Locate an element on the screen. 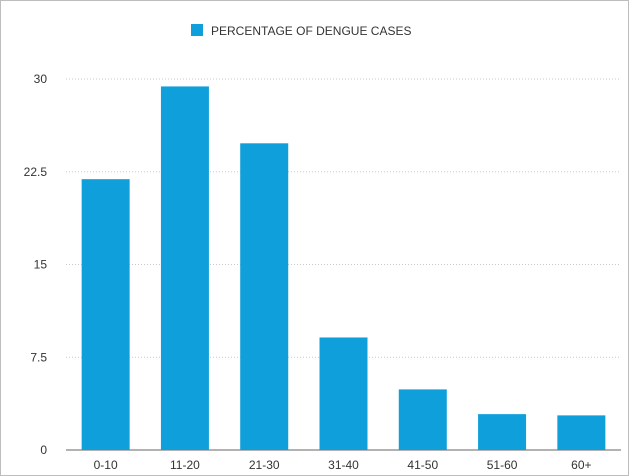  x-tick-label: 0-10 is located at coordinates (106, 465).